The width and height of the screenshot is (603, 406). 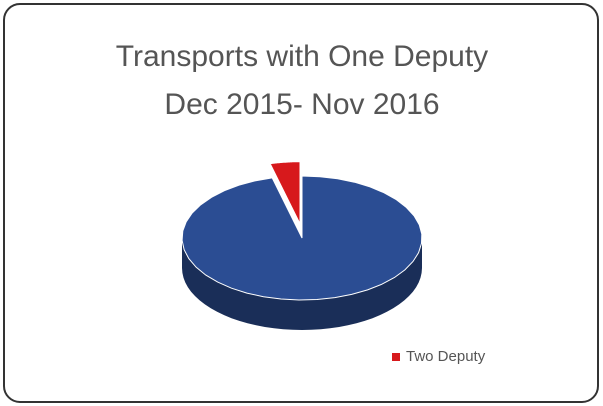 What do you see at coordinates (302, 56) in the screenshot?
I see `chart-title: Transports with One Deputy` at bounding box center [302, 56].